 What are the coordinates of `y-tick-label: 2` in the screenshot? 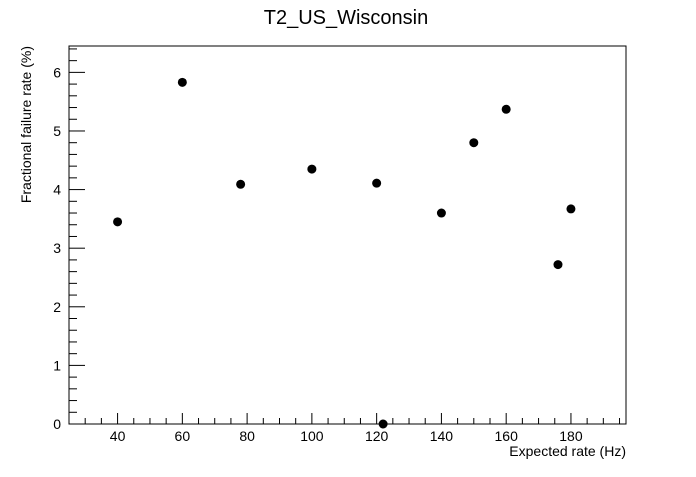 It's located at (57, 307).